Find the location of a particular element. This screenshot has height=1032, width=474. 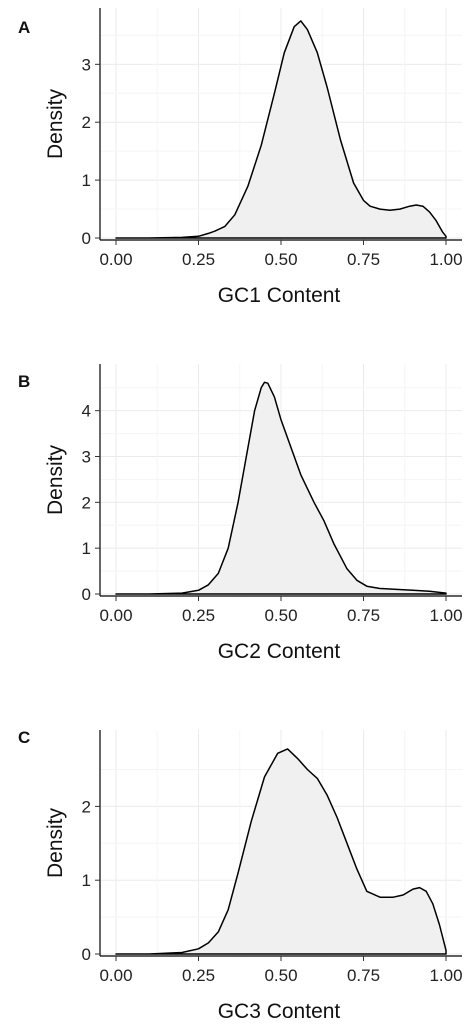

panel-label: B is located at coordinates (24, 381).